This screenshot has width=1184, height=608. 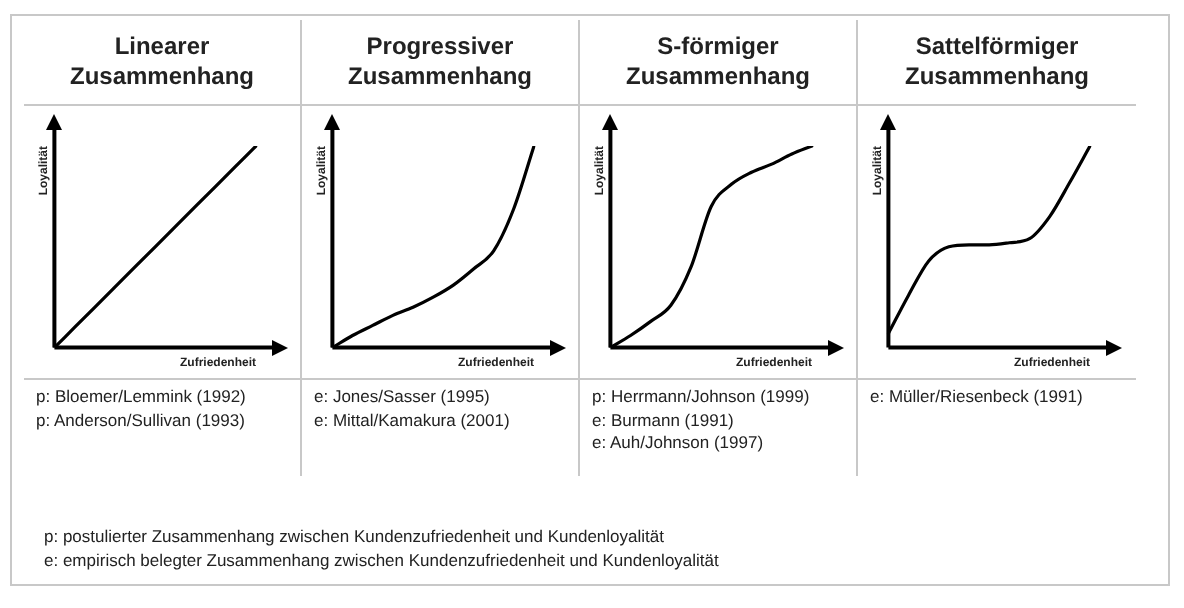 What do you see at coordinates (664, 420) in the screenshot?
I see `text: e: Burmann (1991)` at bounding box center [664, 420].